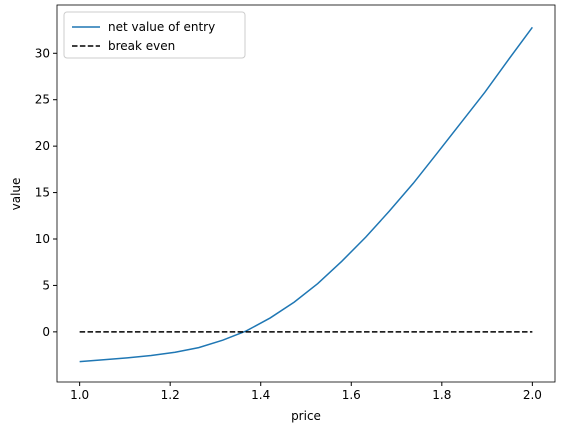 Image resolution: width=563 pixels, height=432 pixels. I want to click on x-tick-label: 2.0, so click(532, 395).